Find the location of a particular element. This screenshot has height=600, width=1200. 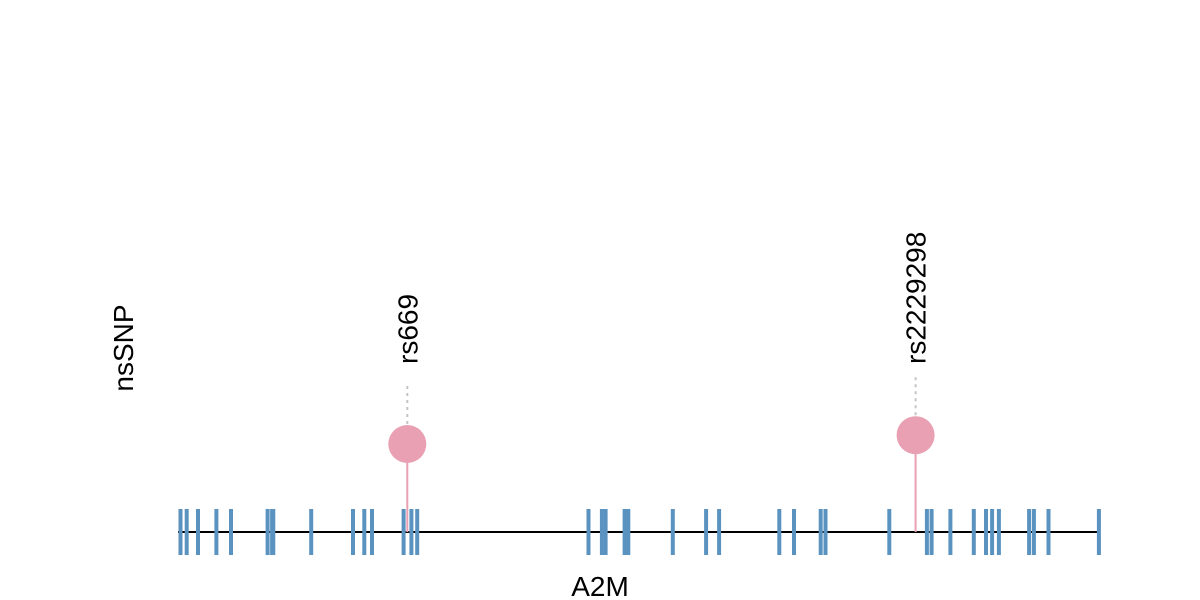

gene-label: A2M is located at coordinates (600, 585).